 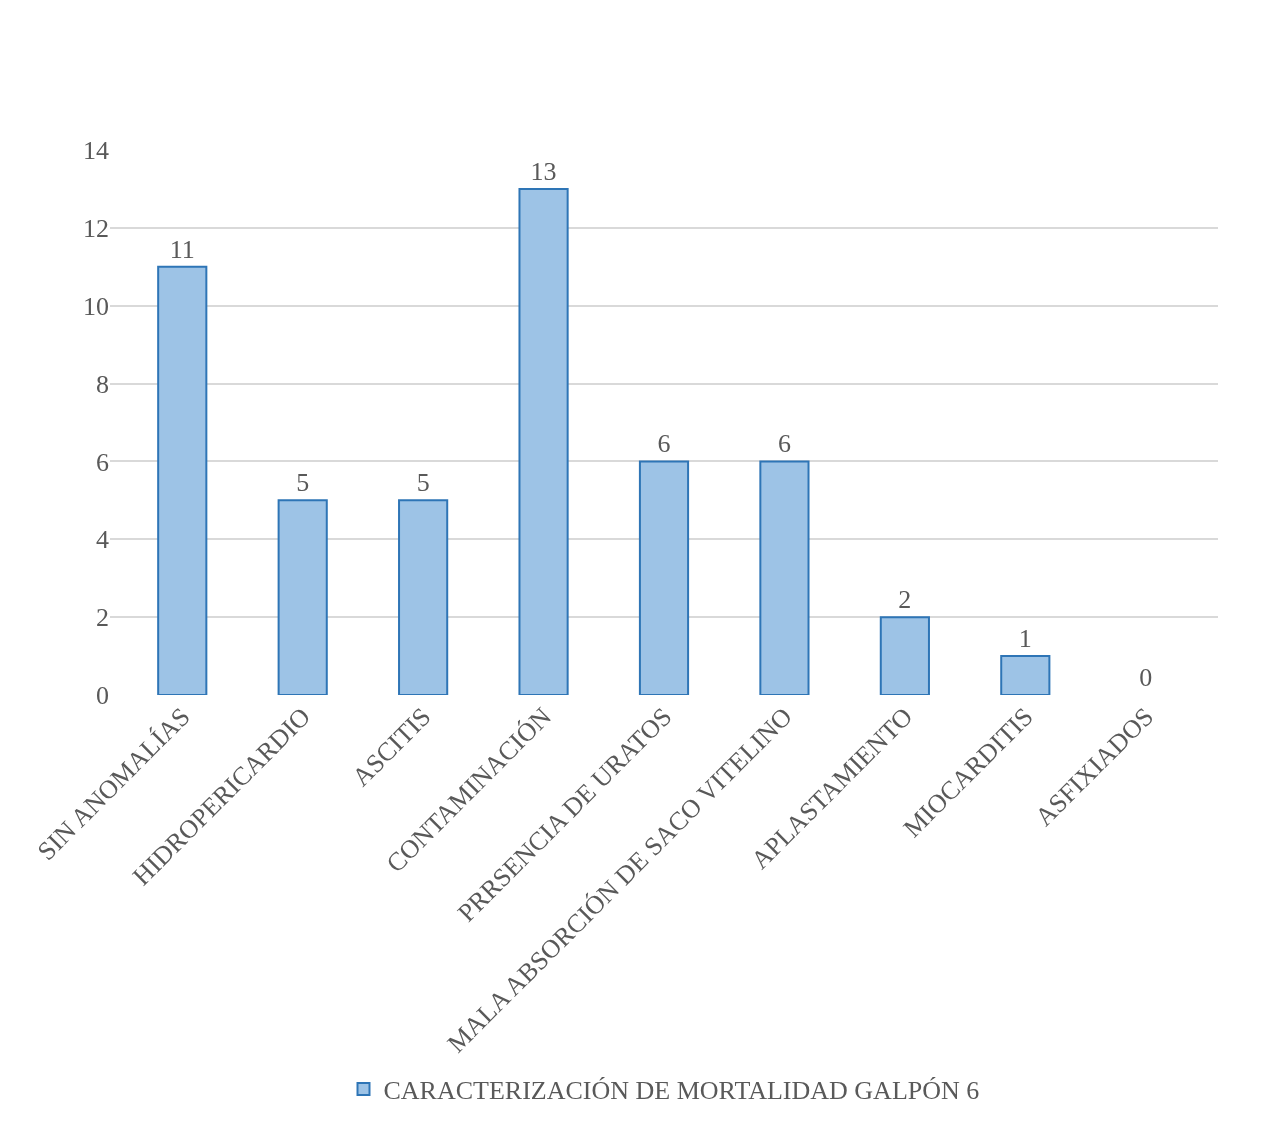 What do you see at coordinates (96, 151) in the screenshot?
I see `y-tick-label: 14` at bounding box center [96, 151].